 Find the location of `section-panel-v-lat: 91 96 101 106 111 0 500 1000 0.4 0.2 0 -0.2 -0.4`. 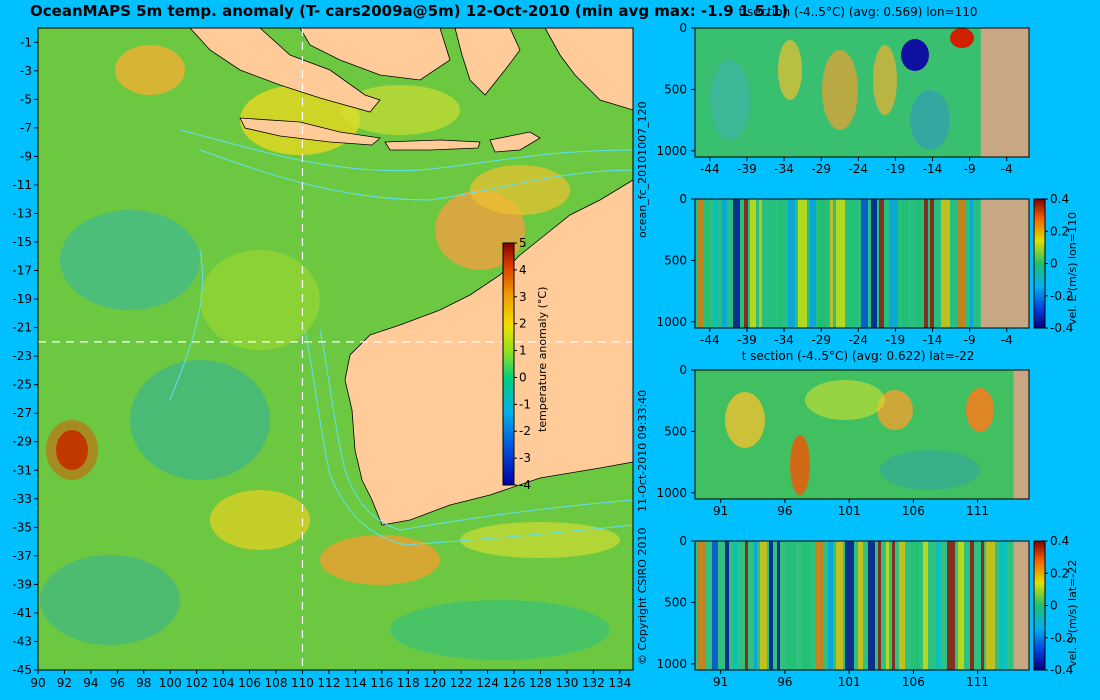

section-panel-v-lat: 91 96 101 106 111 0 500 1000 0.4 0.2 0 -0.2 -0.4 is located at coordinates (864, 611).